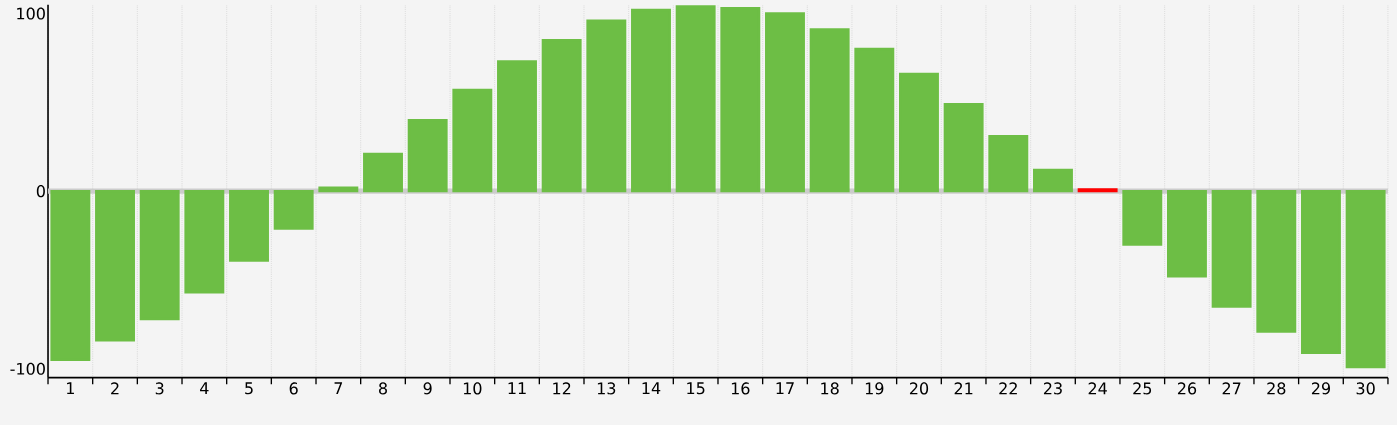  What do you see at coordinates (159, 388) in the screenshot?
I see `x-tick-label: 3` at bounding box center [159, 388].